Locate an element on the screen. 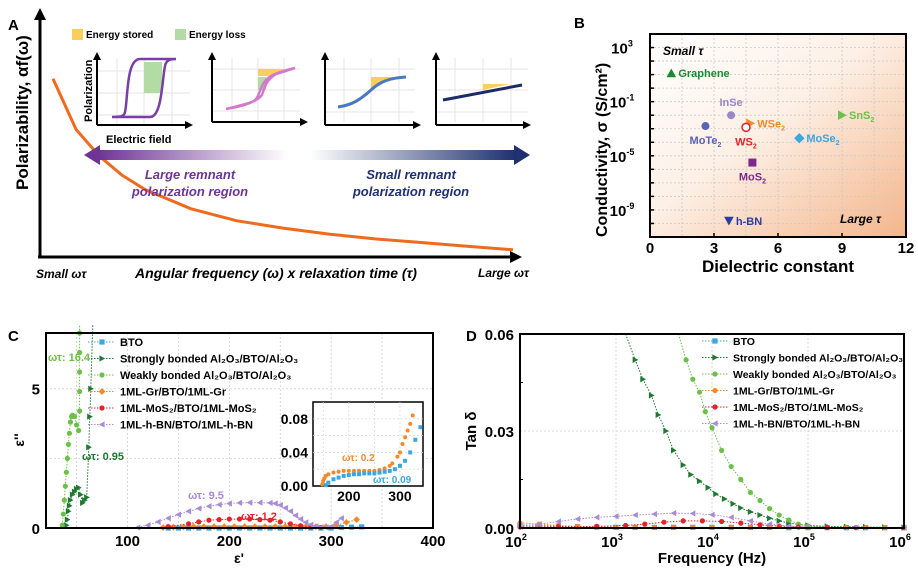  legend-swatch-energy-stored is located at coordinates (77, 34).